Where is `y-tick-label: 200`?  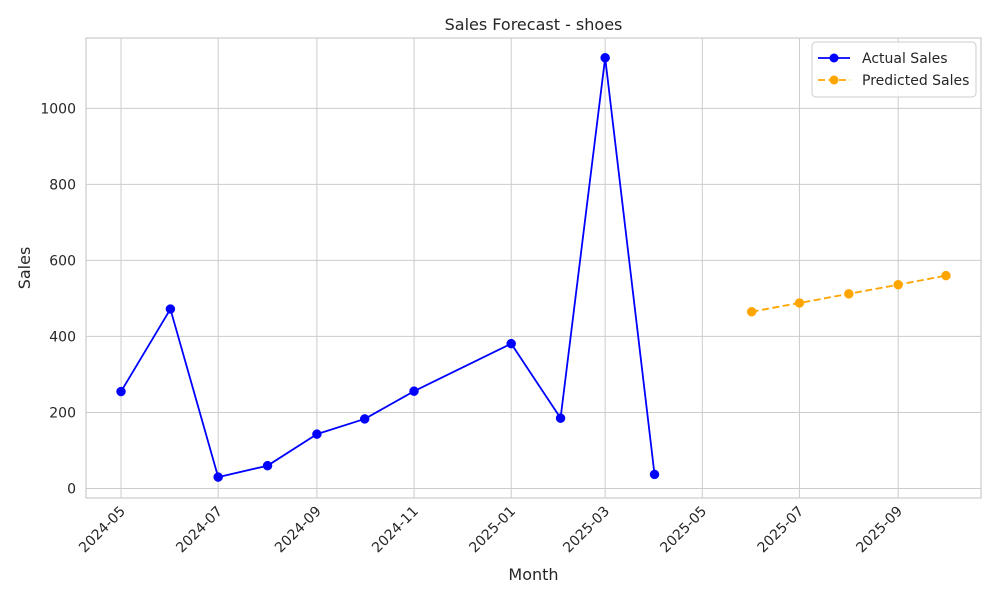
y-tick-label: 200 is located at coordinates (62, 413).